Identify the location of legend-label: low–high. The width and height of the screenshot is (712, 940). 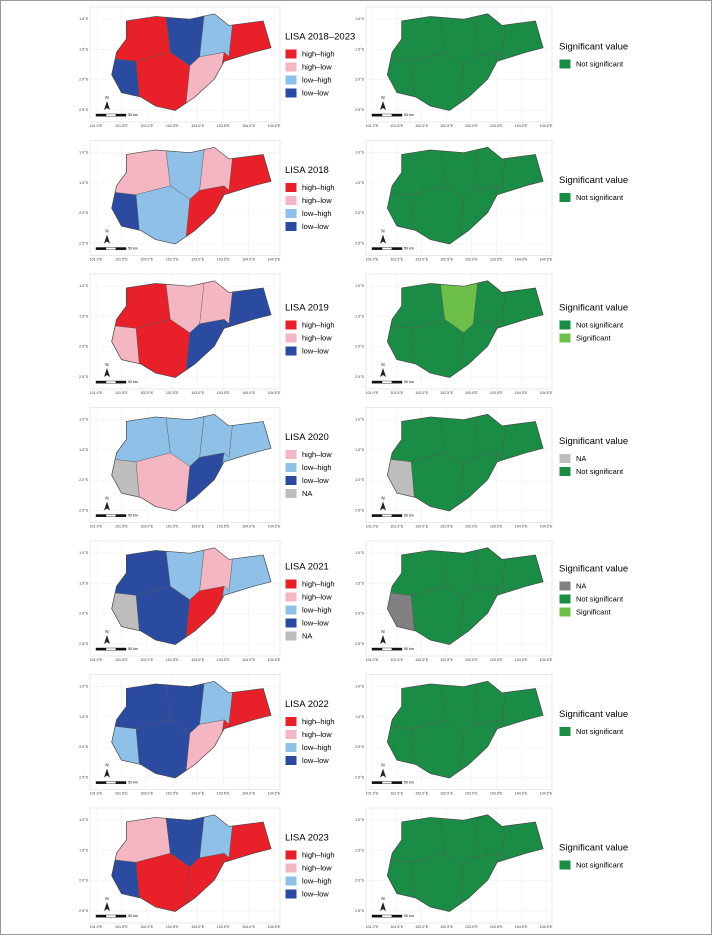
(317, 79).